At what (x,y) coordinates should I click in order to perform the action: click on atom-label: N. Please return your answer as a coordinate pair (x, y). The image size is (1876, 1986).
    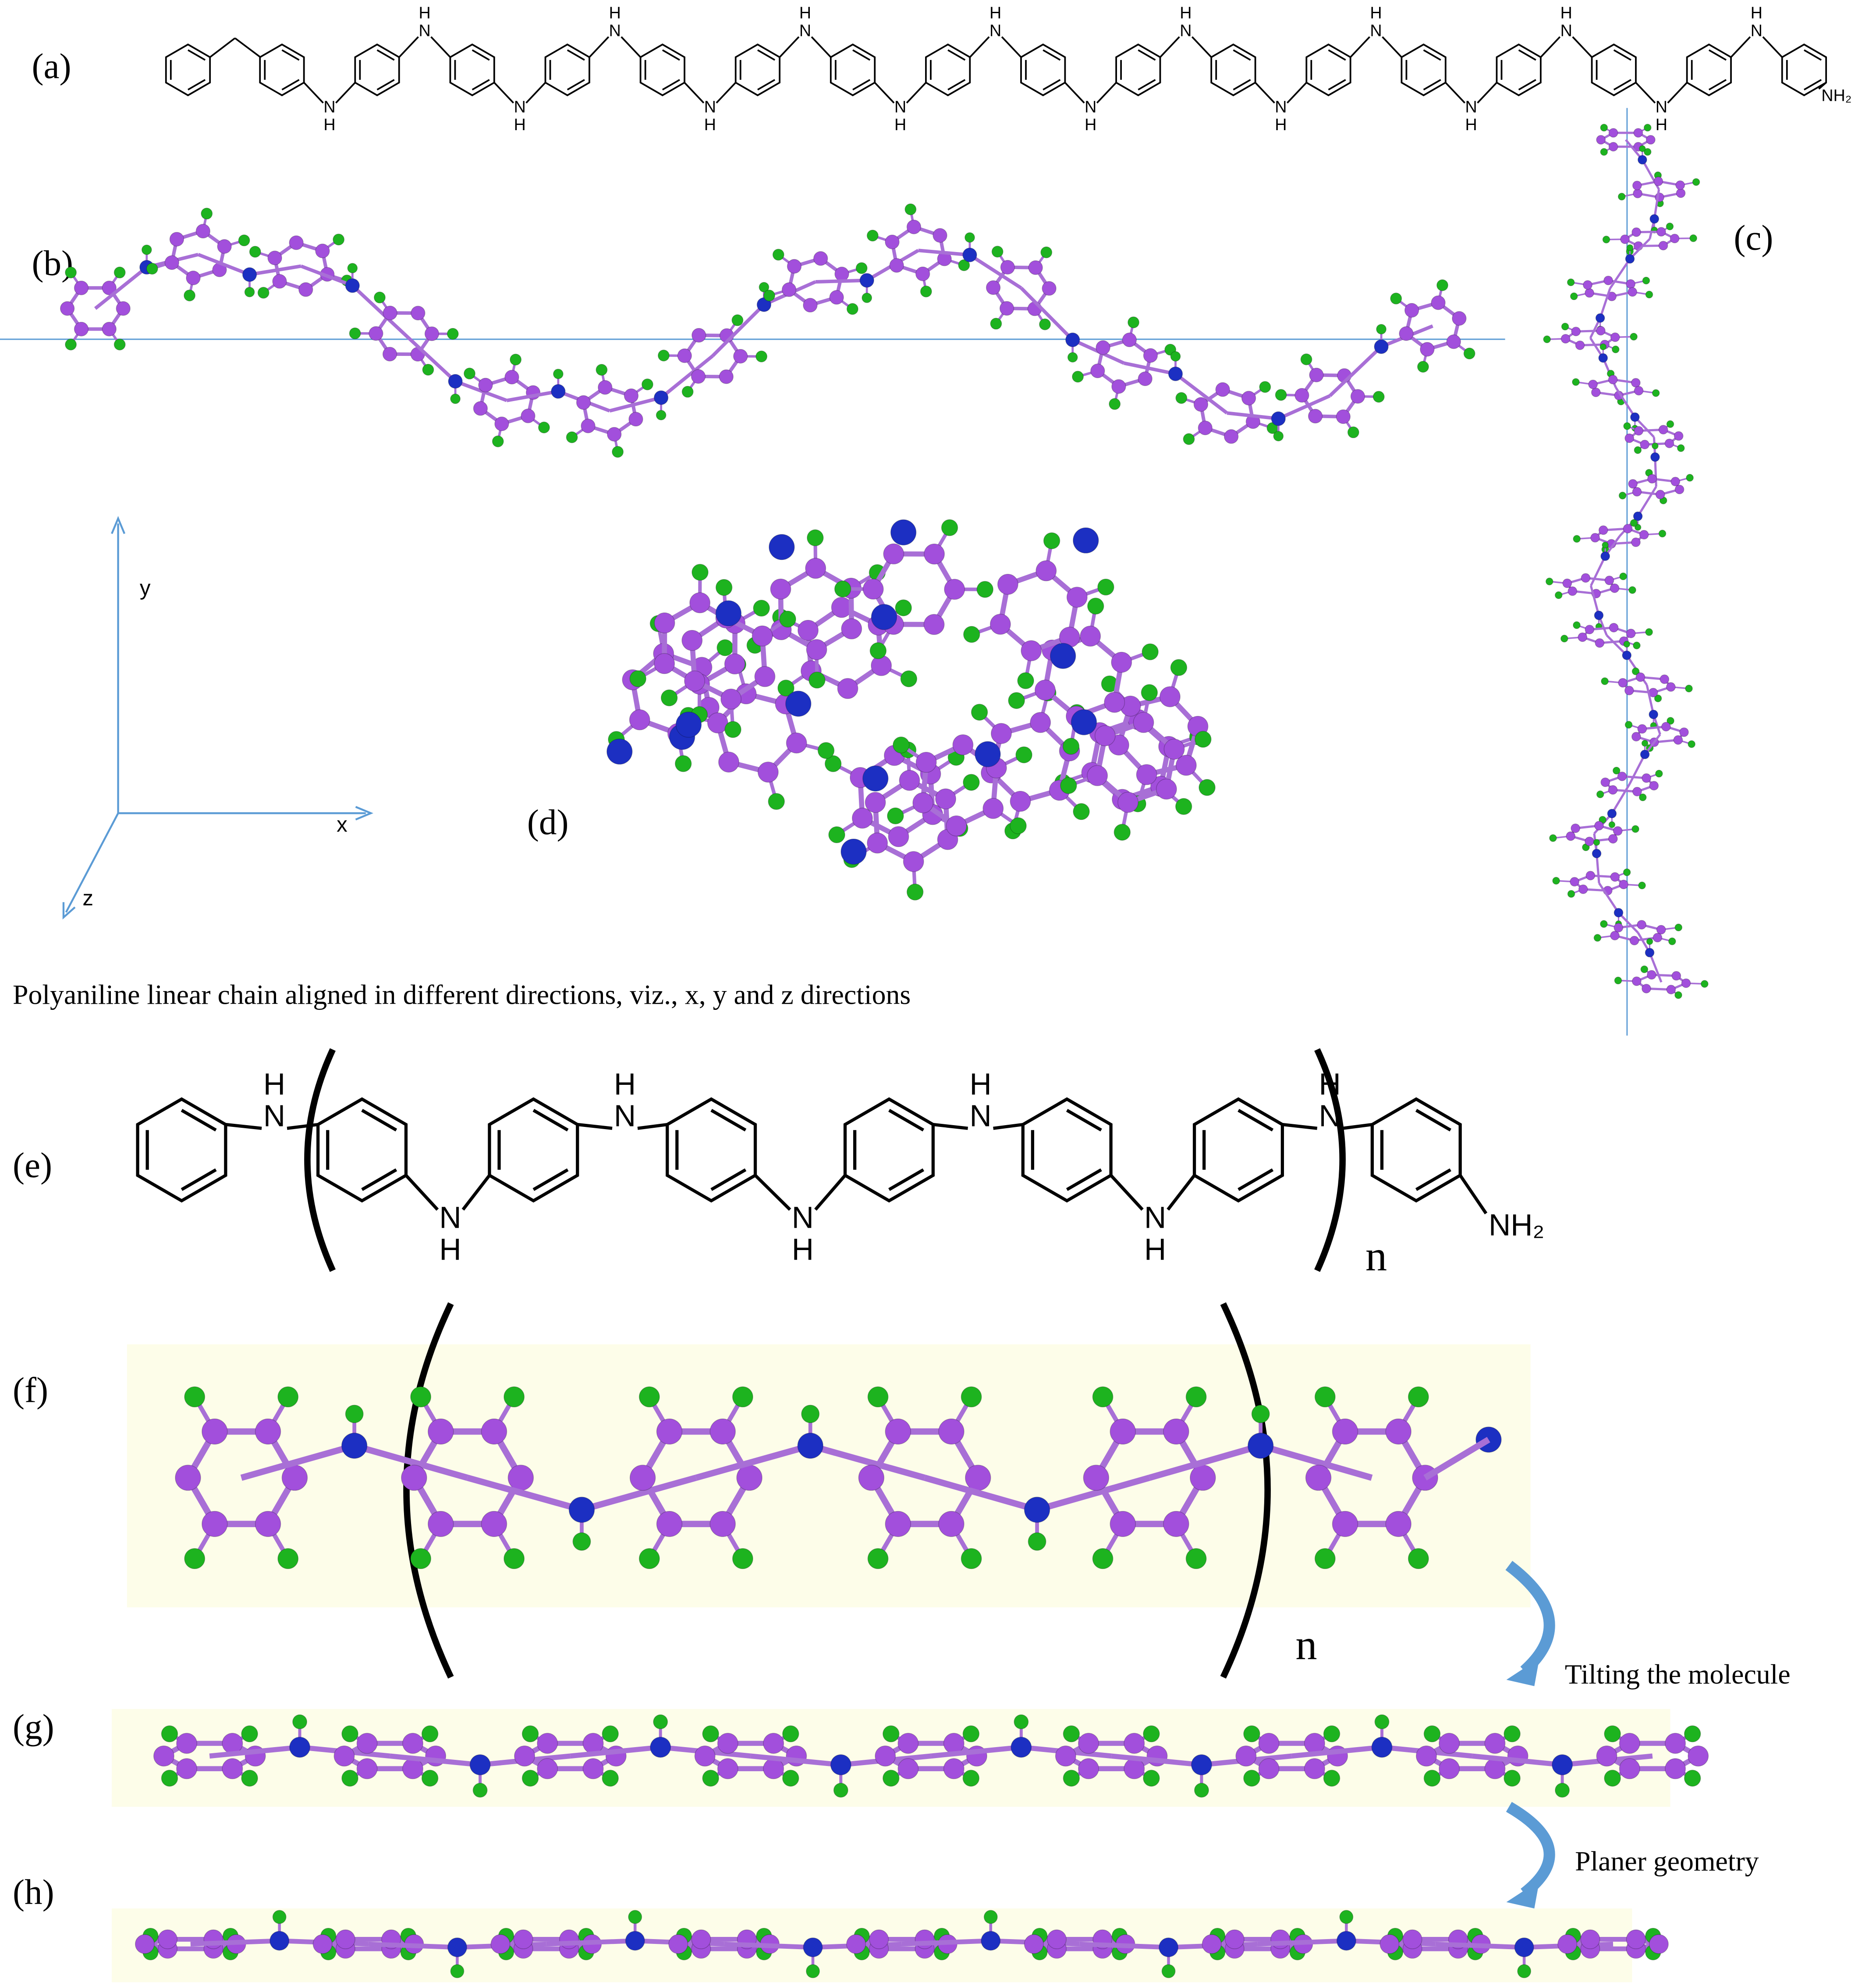
    Looking at the image, I should click on (1471, 107).